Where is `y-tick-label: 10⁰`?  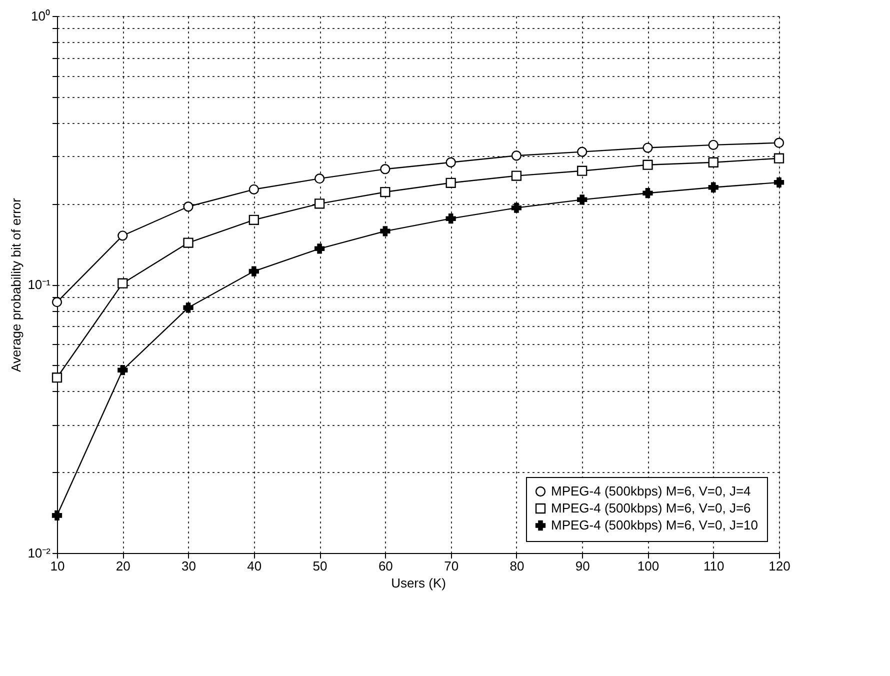
y-tick-label: 10⁰ is located at coordinates (40, 16).